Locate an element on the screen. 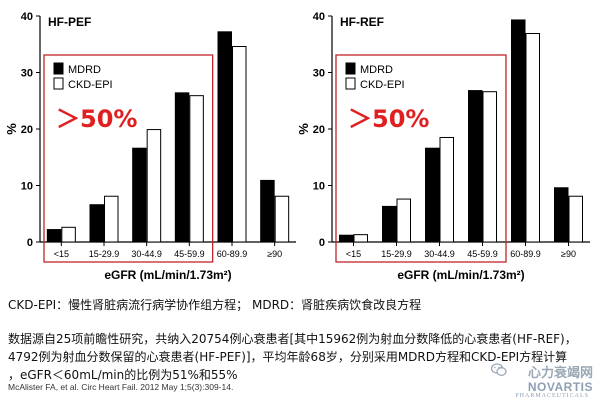  chart2-x-tick-label: <15 is located at coordinates (353, 254).